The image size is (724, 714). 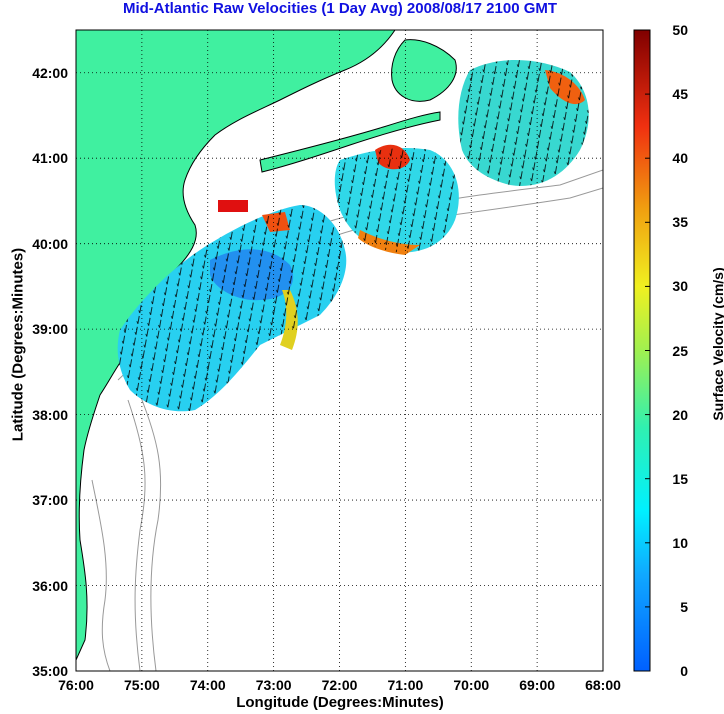 I want to click on colorbar-tick-label: 15, so click(x=680, y=478).